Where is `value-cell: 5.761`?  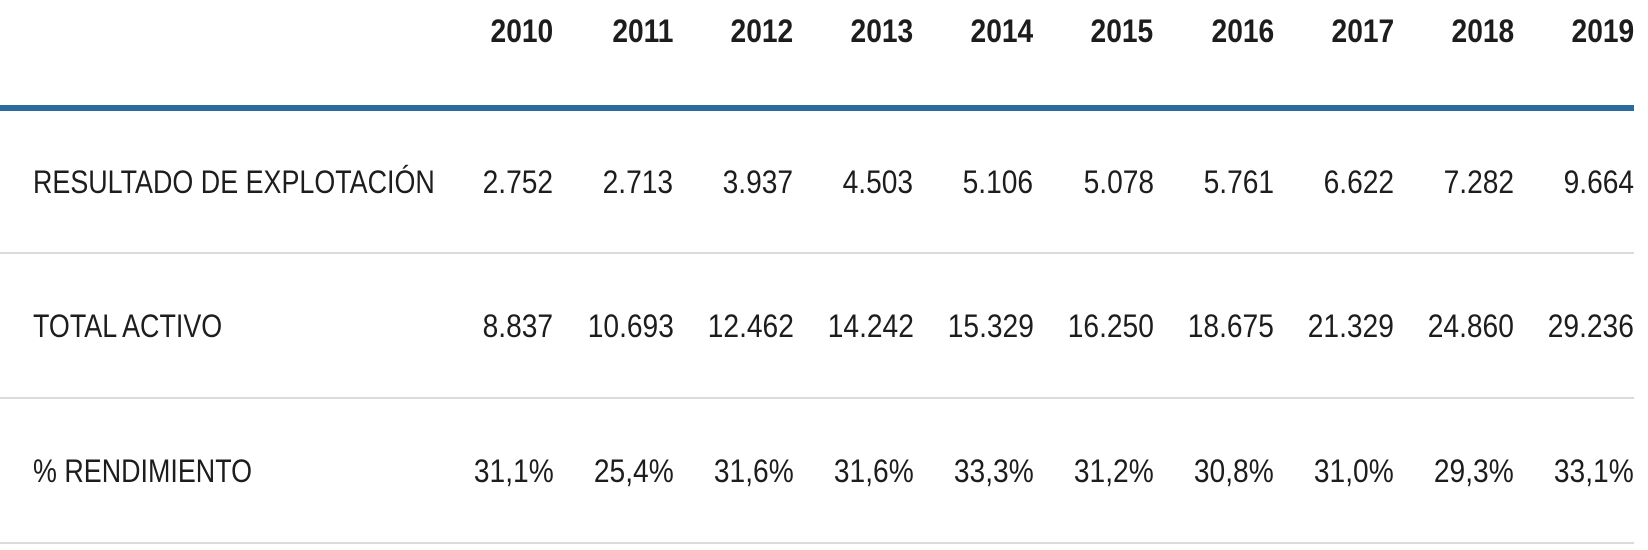
value-cell: 5.761 is located at coordinates (1213, 181).